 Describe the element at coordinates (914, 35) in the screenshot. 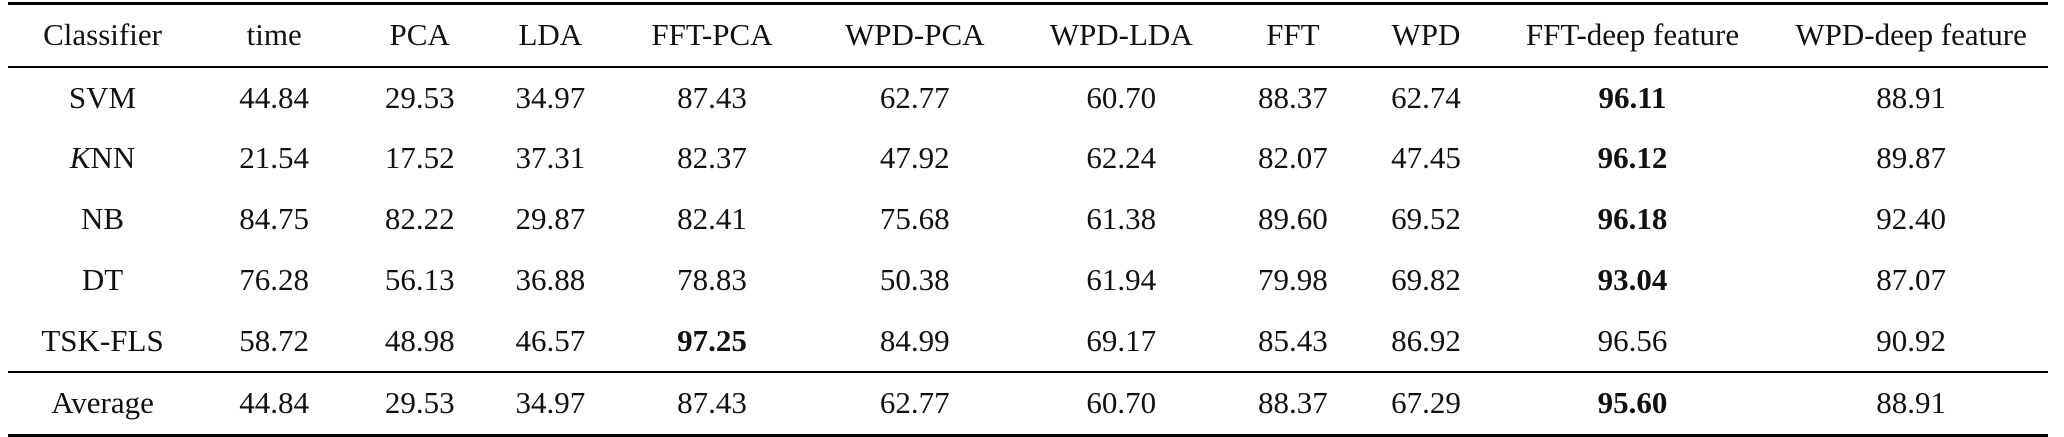

I see `header-wpd-pca: WPD-PCA` at that location.